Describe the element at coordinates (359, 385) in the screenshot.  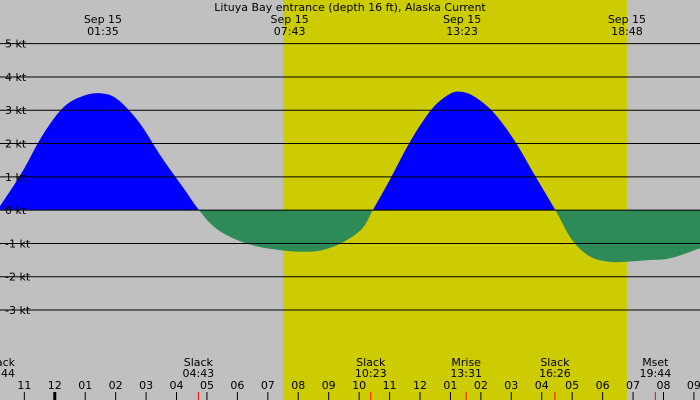
I see `hour-tick-label: 10` at that location.